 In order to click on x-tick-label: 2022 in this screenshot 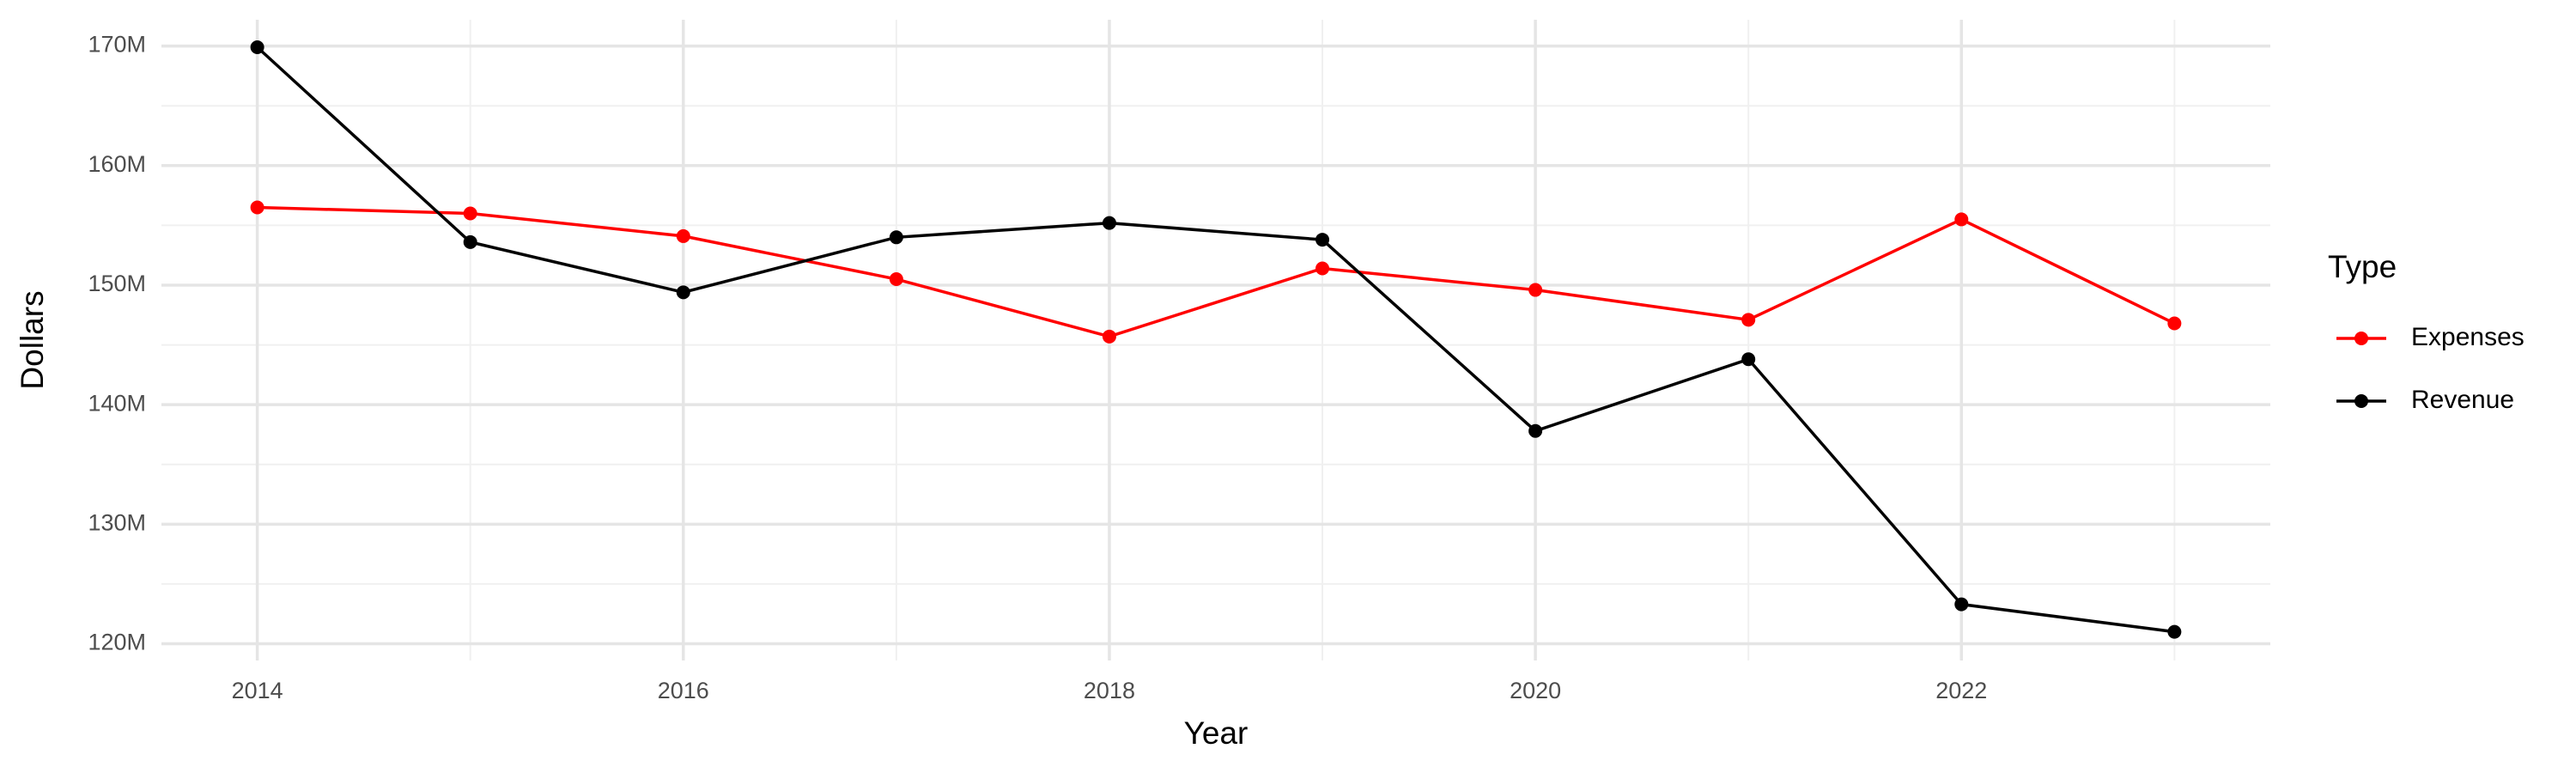, I will do `click(1961, 690)`.